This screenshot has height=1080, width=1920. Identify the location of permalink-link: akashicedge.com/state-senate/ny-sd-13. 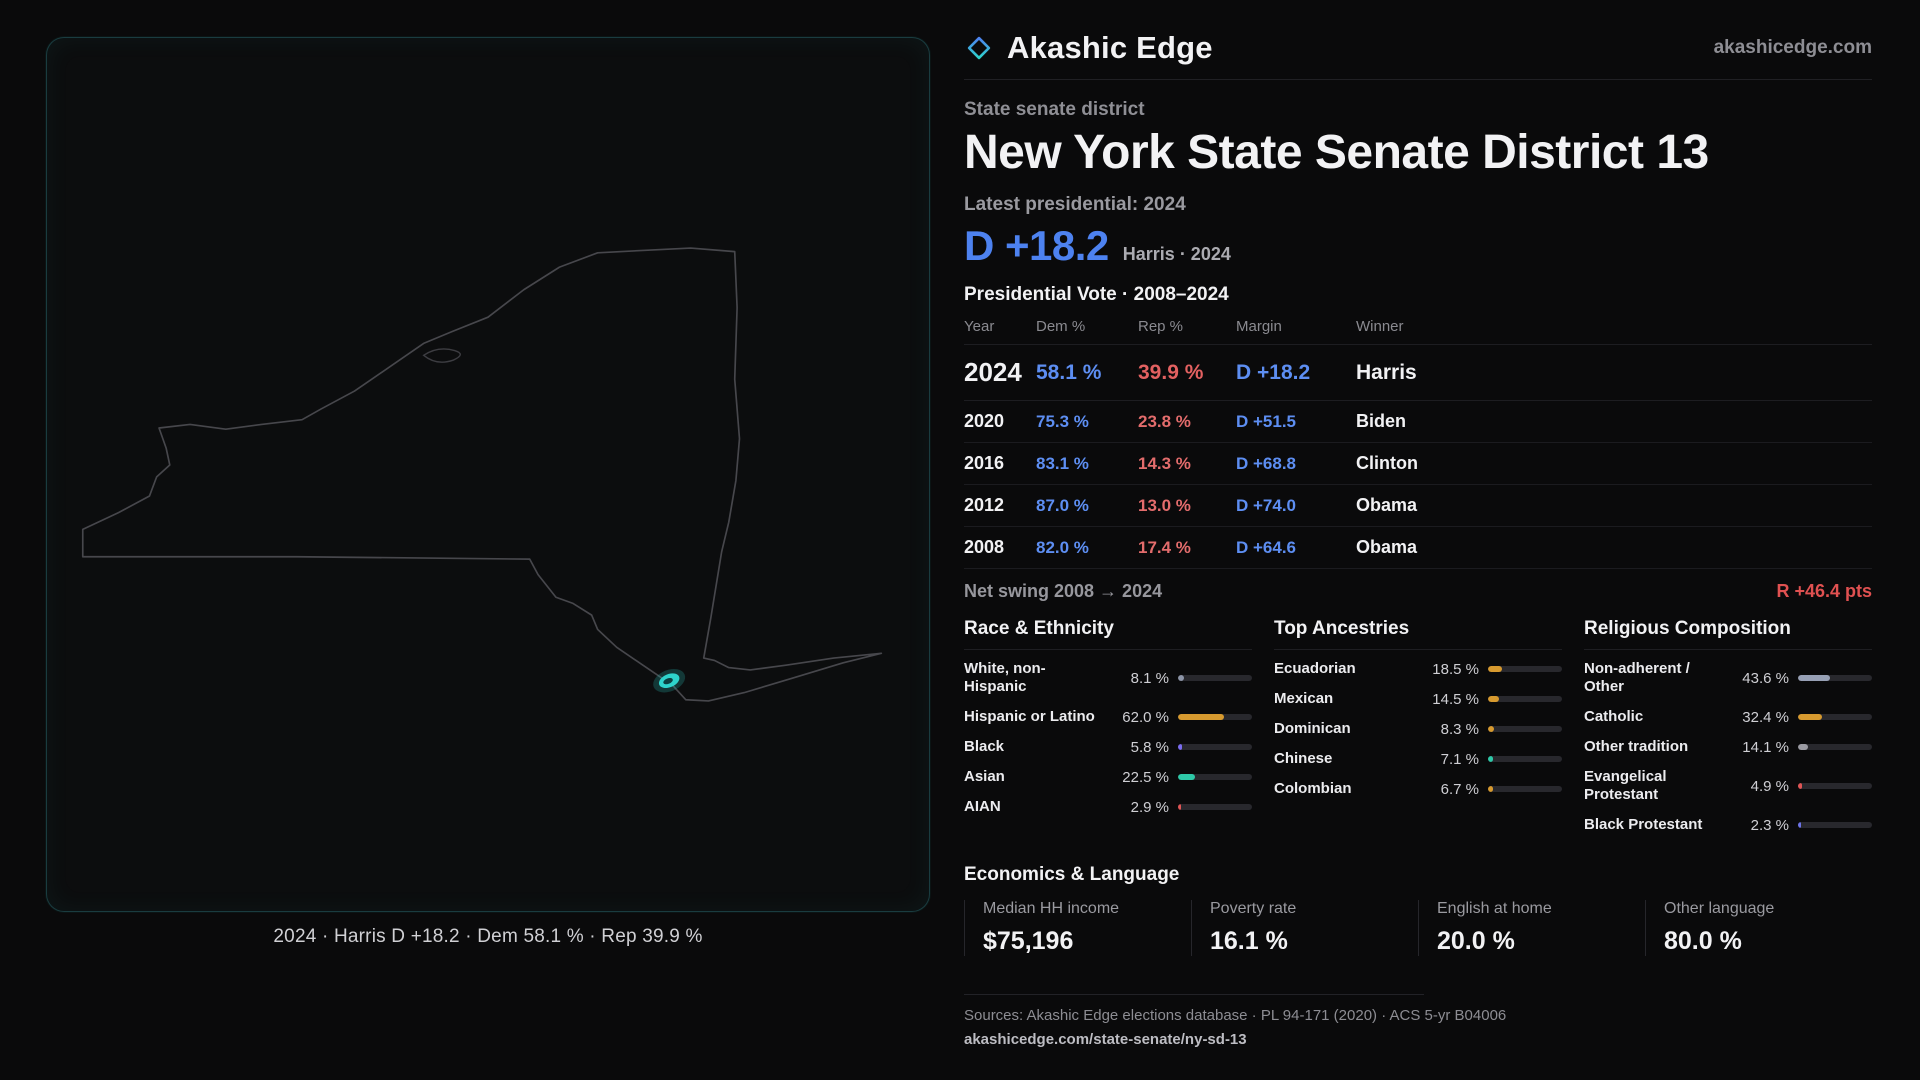
(1105, 1040).